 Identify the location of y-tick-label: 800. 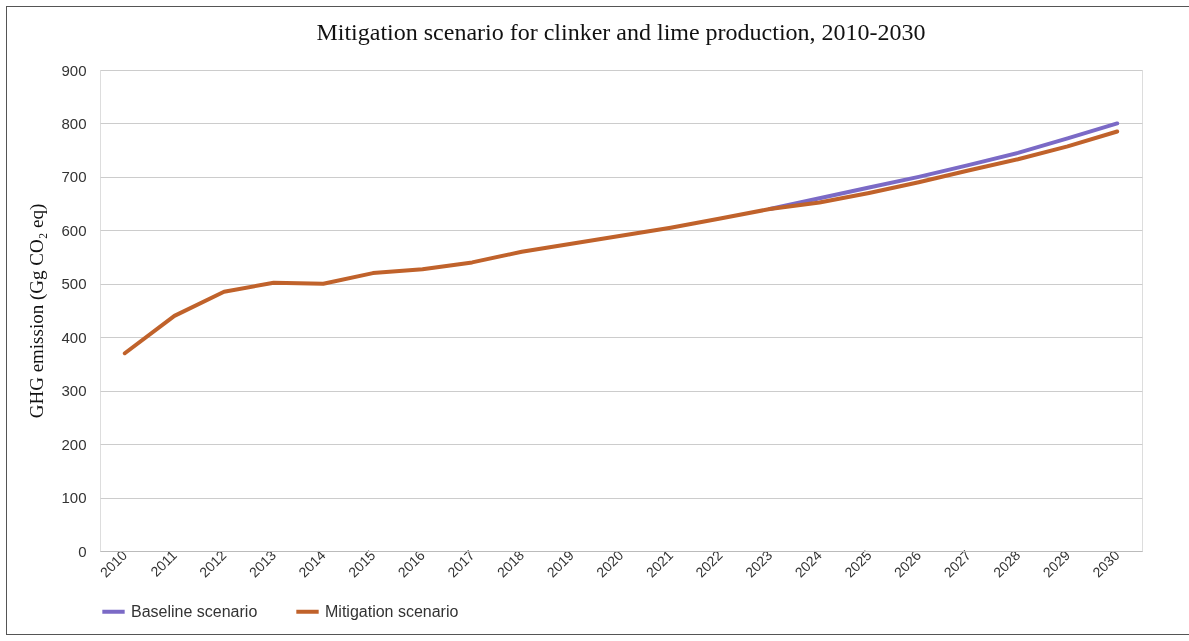
(74, 123).